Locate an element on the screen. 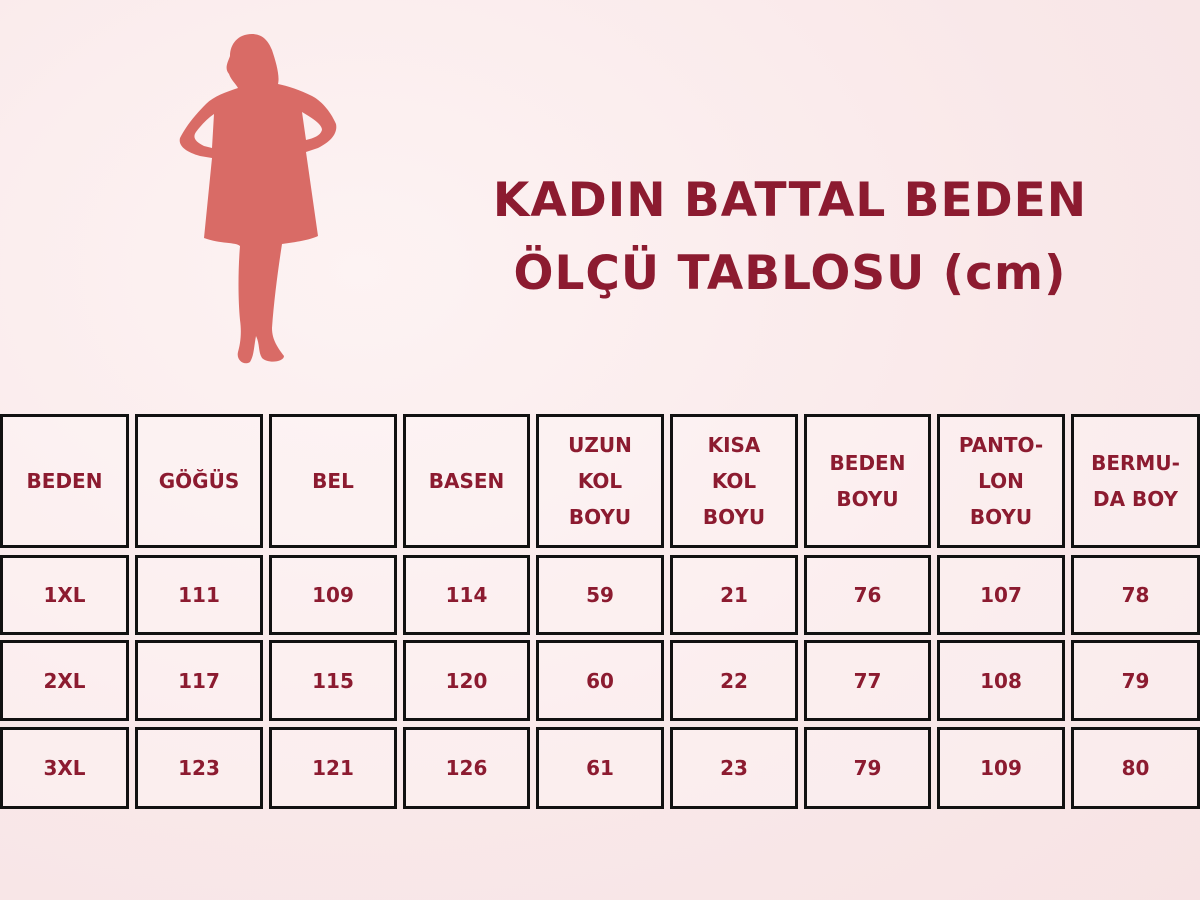 Image resolution: width=1200 pixels, height=900 pixels. header-cell: BEDEN BOYU is located at coordinates (867, 481).